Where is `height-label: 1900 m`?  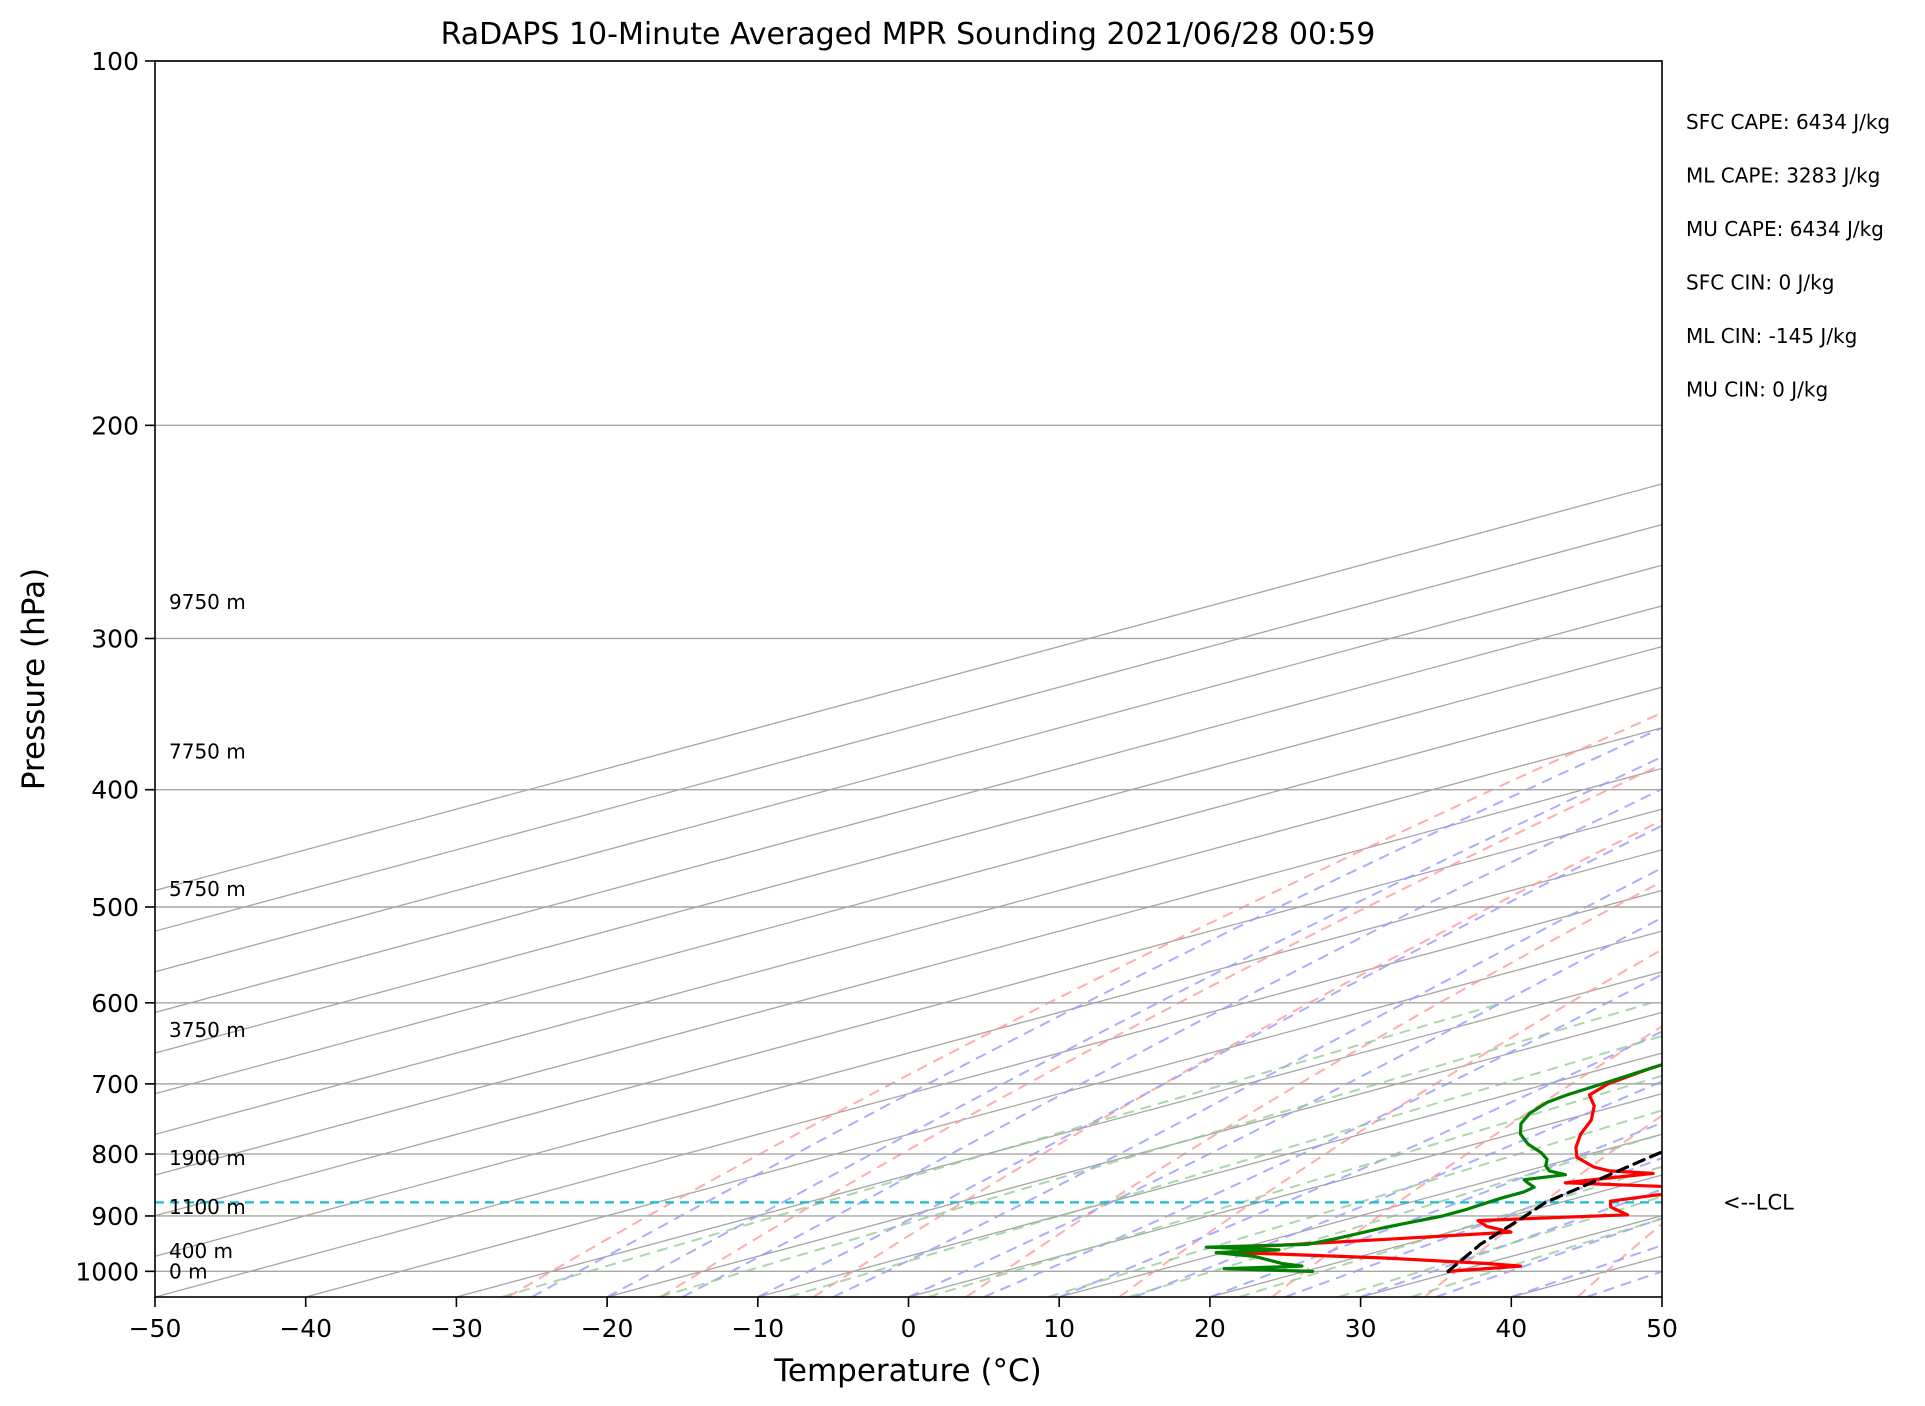
height-label: 1900 m is located at coordinates (207, 1158).